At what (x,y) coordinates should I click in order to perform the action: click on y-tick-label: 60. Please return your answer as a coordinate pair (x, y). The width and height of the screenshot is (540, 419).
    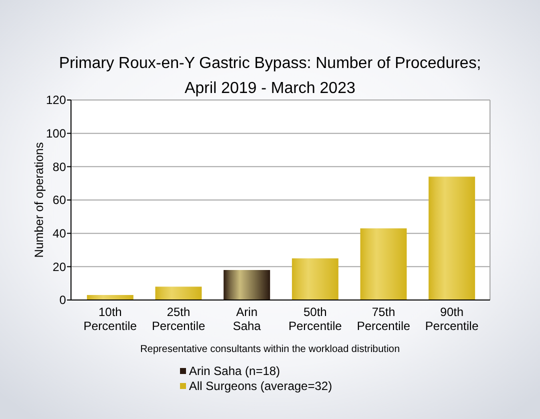
    Looking at the image, I should click on (59, 200).